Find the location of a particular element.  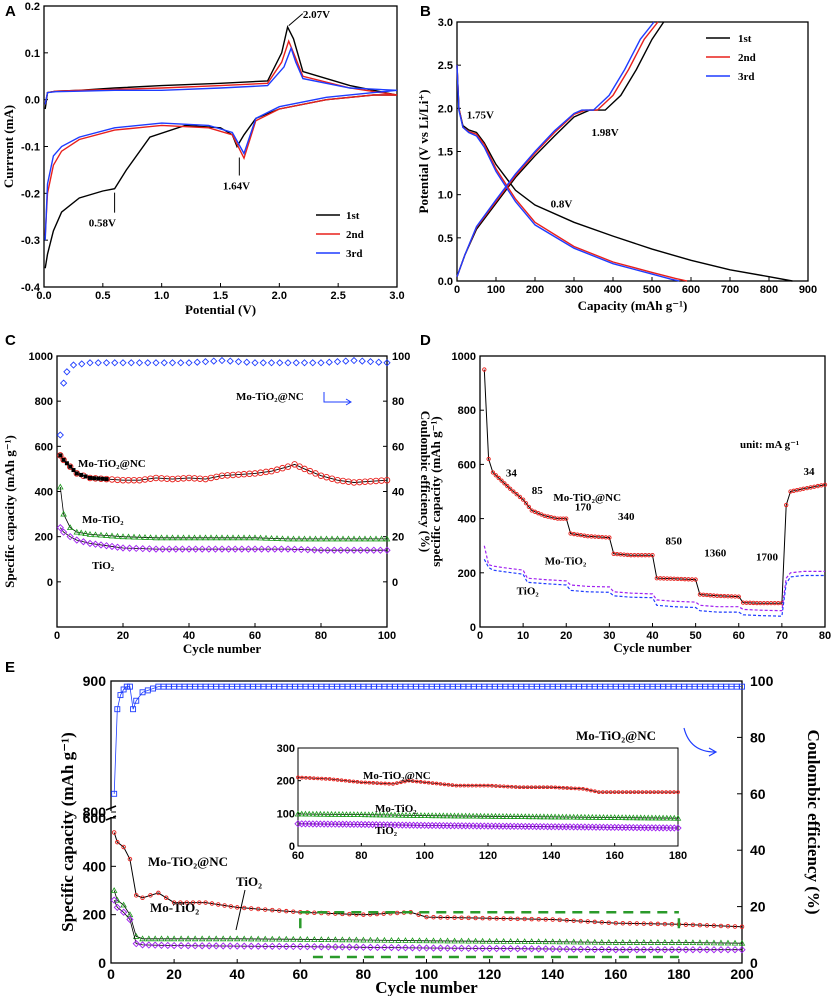

panel-b-y-tick-label: 3.0 is located at coordinates (445, 23).